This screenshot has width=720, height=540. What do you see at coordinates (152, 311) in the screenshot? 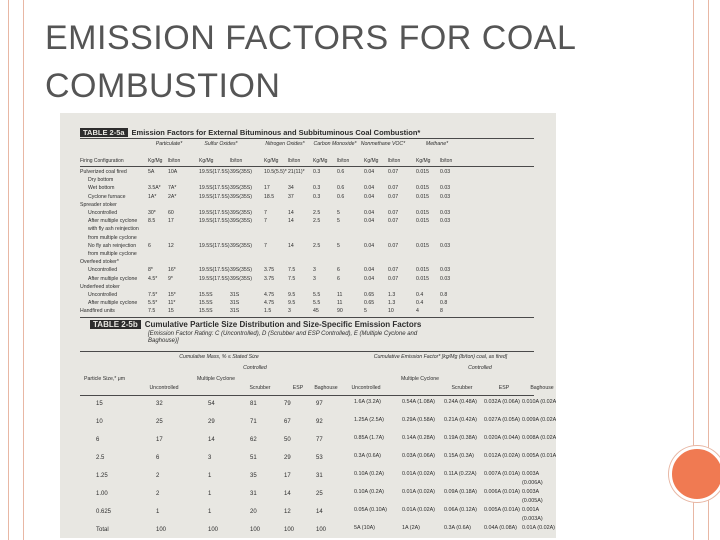
I see `table-a-cell: 7.5` at bounding box center [152, 311].